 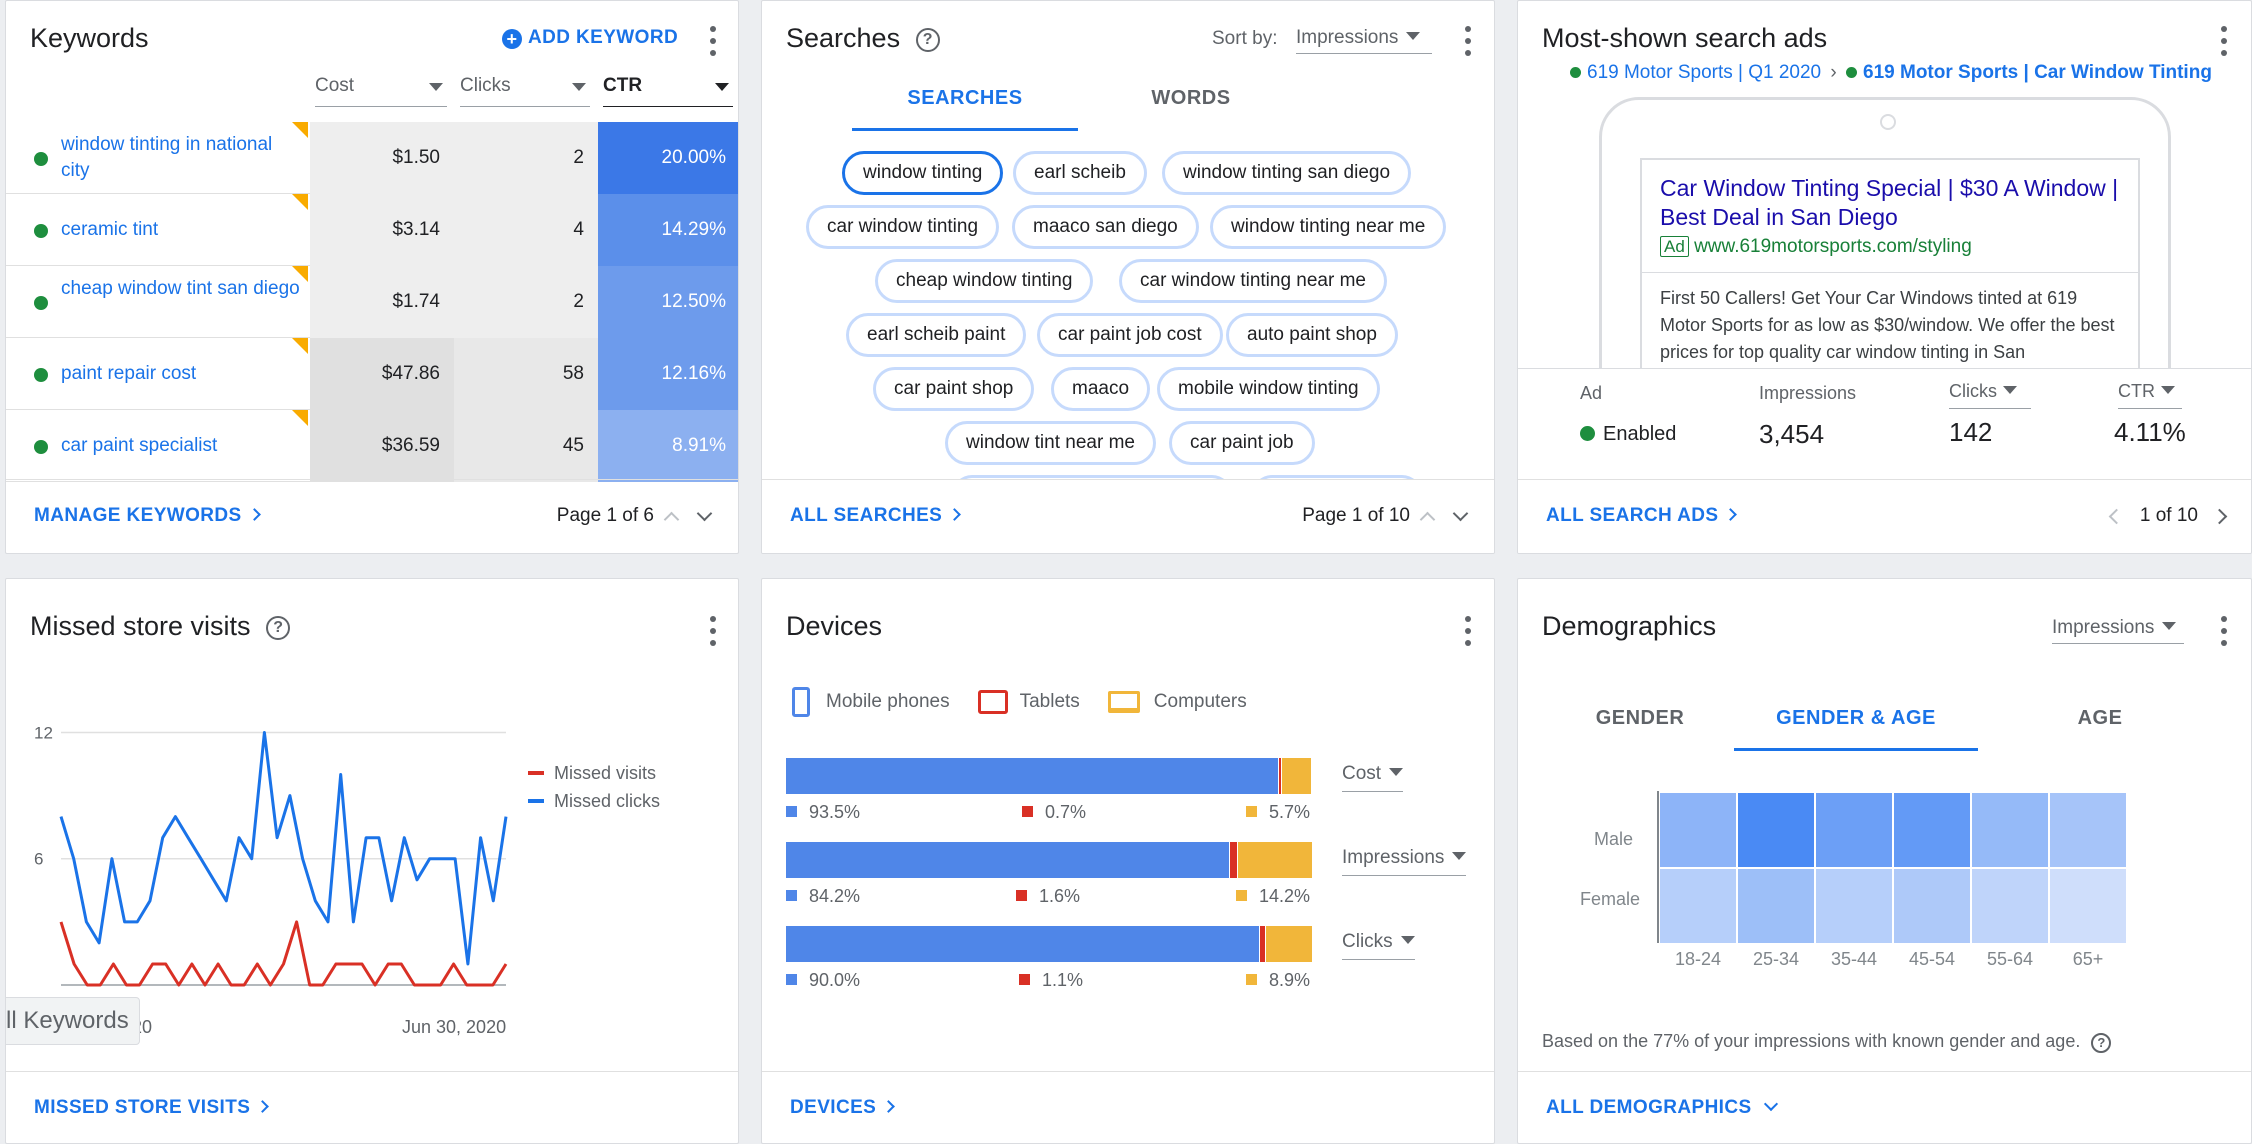 What do you see at coordinates (2224, 631) in the screenshot?
I see `demographics-more-icon` at bounding box center [2224, 631].